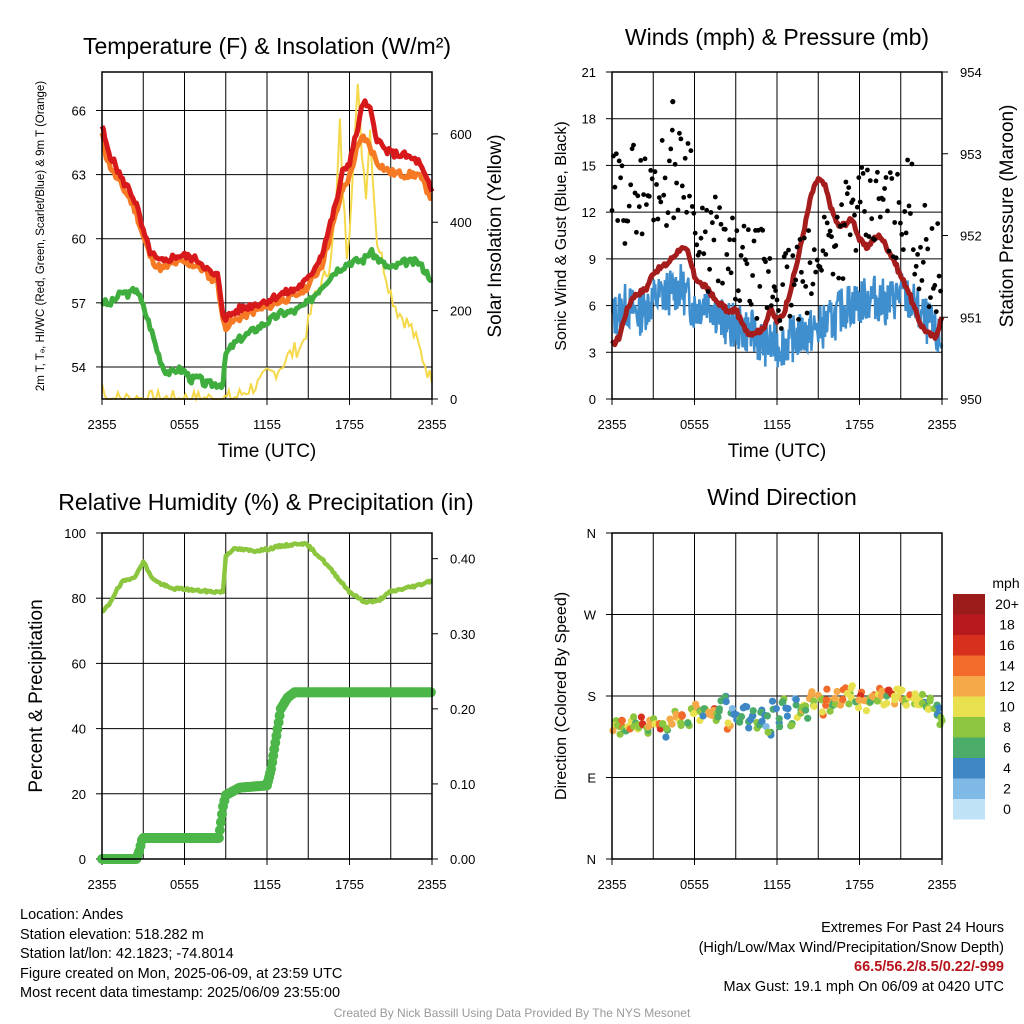  What do you see at coordinates (863, 986) in the screenshot?
I see `max-gust-label: Max Gust: 19.1 mph On 06/09 at 0420 UTC` at bounding box center [863, 986].